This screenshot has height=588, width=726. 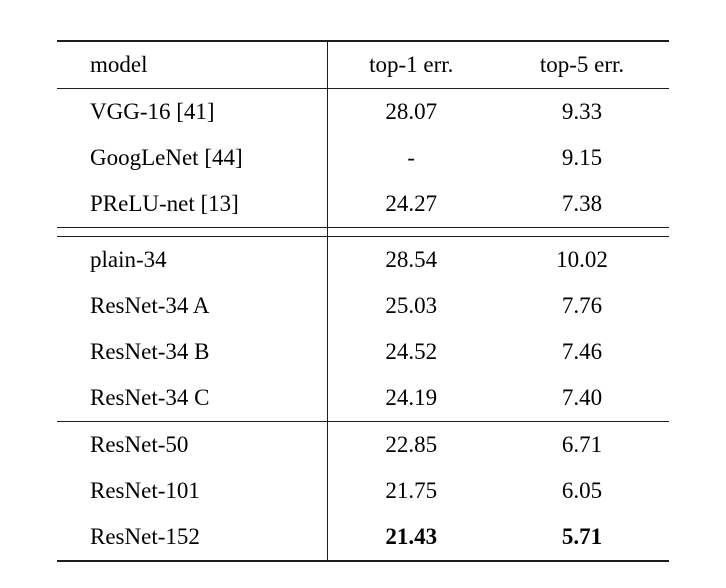 What do you see at coordinates (411, 65) in the screenshot?
I see `column-header-top1-err: top-1 err.` at bounding box center [411, 65].